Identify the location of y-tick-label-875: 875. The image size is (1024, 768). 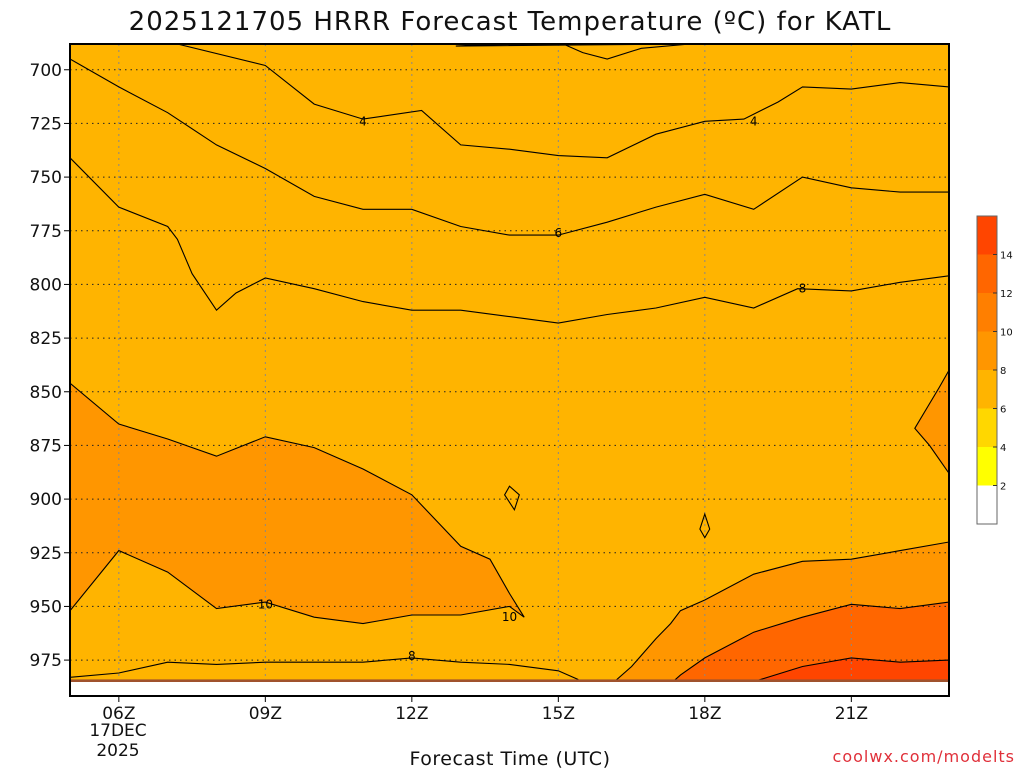
(46, 446).